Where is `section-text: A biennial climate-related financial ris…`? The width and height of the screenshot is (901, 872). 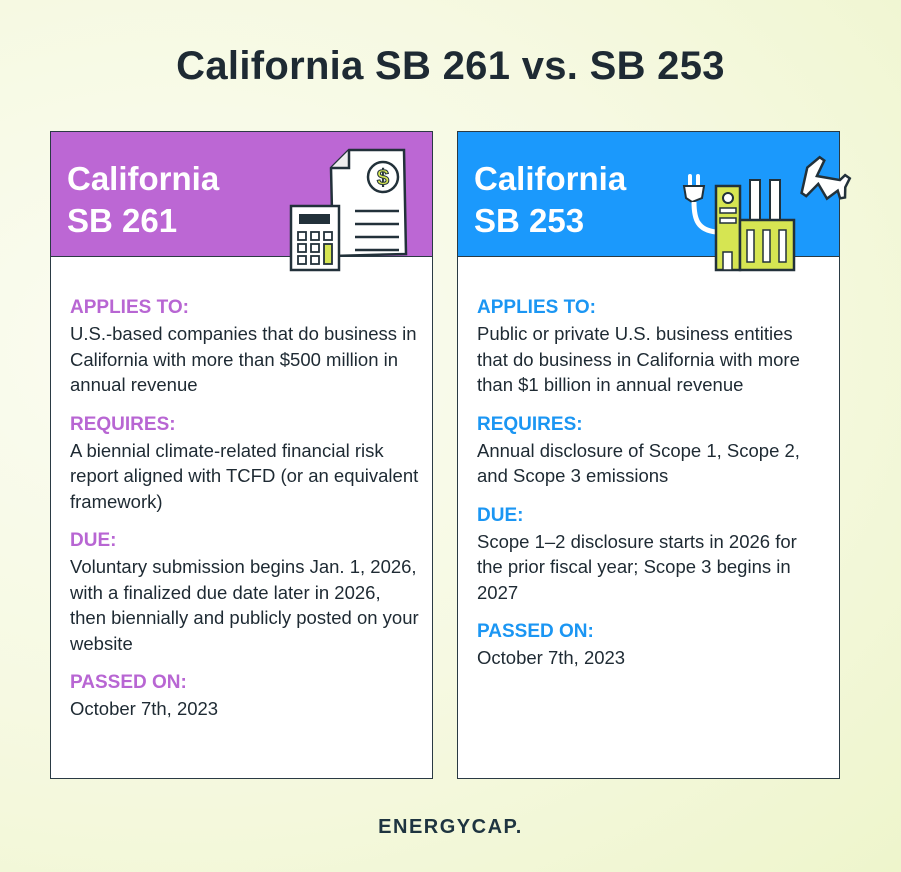 section-text: A biennial climate-related financial ris… is located at coordinates (244, 475).